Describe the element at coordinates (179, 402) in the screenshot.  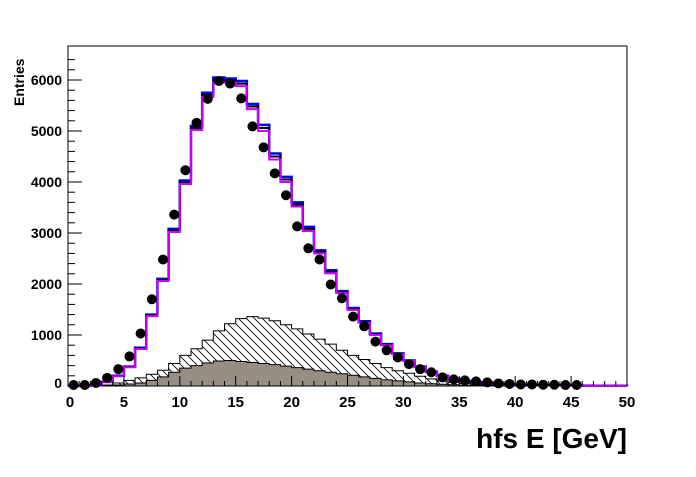
I see `x-tick-label: 10` at that location.